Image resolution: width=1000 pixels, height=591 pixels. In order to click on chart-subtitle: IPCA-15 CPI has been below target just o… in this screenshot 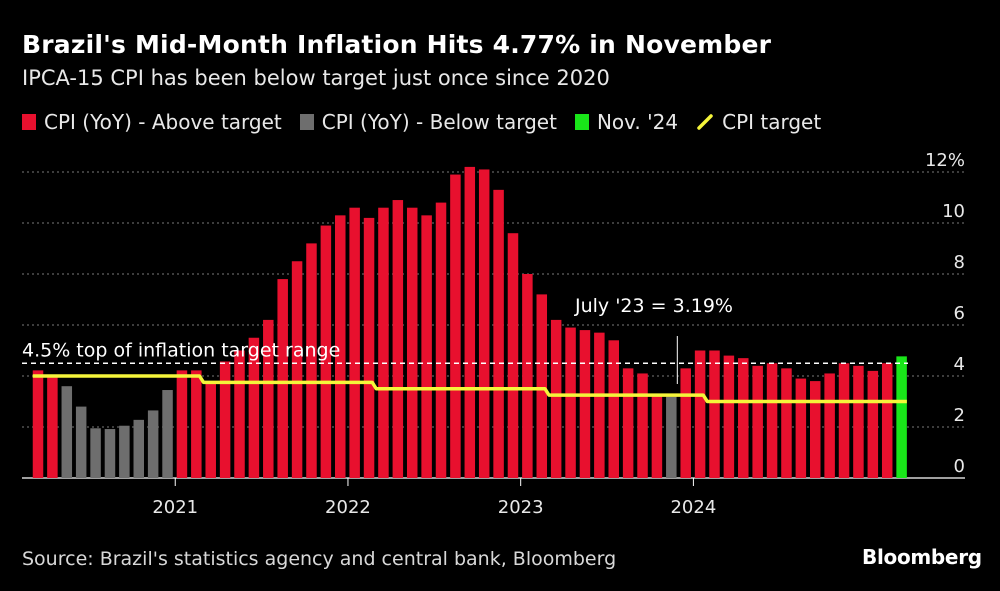, I will do `click(316, 78)`.